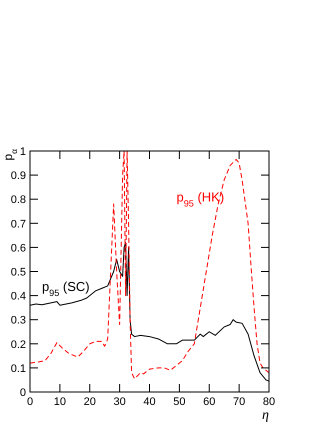 This screenshot has height=423, width=327. Describe the element at coordinates (66, 288) in the screenshot. I see `series-label: p$_{95}$ (SC)` at that location.